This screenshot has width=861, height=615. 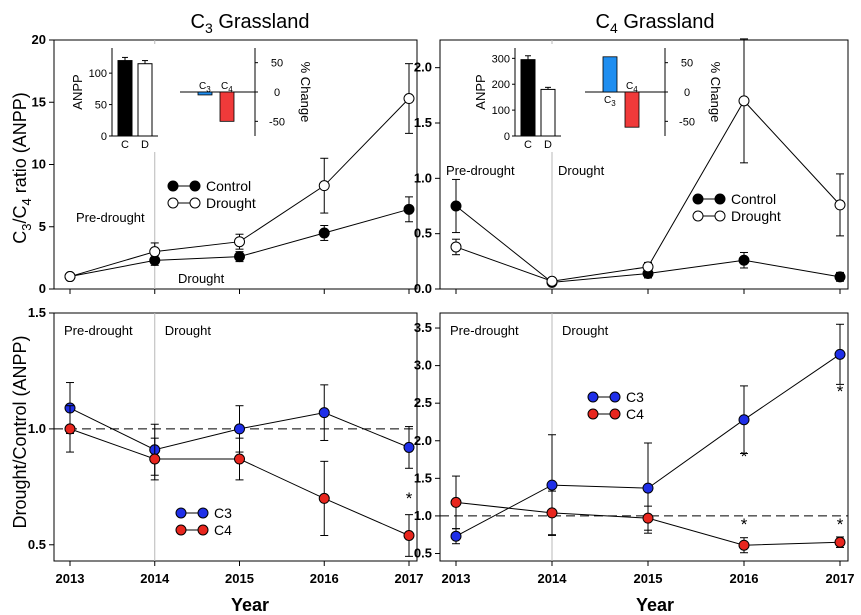 What do you see at coordinates (37, 544) in the screenshot?
I see `y-tick-label: 0.5` at bounding box center [37, 544].